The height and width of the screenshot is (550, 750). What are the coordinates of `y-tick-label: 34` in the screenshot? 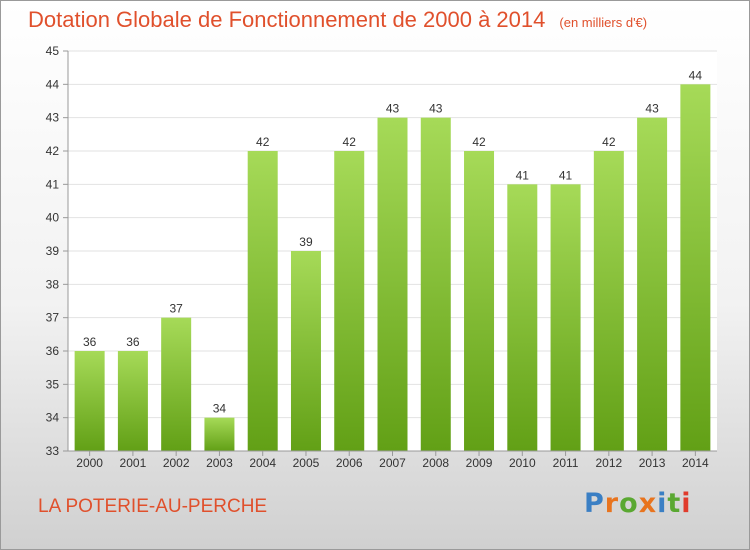 It's located at (53, 418).